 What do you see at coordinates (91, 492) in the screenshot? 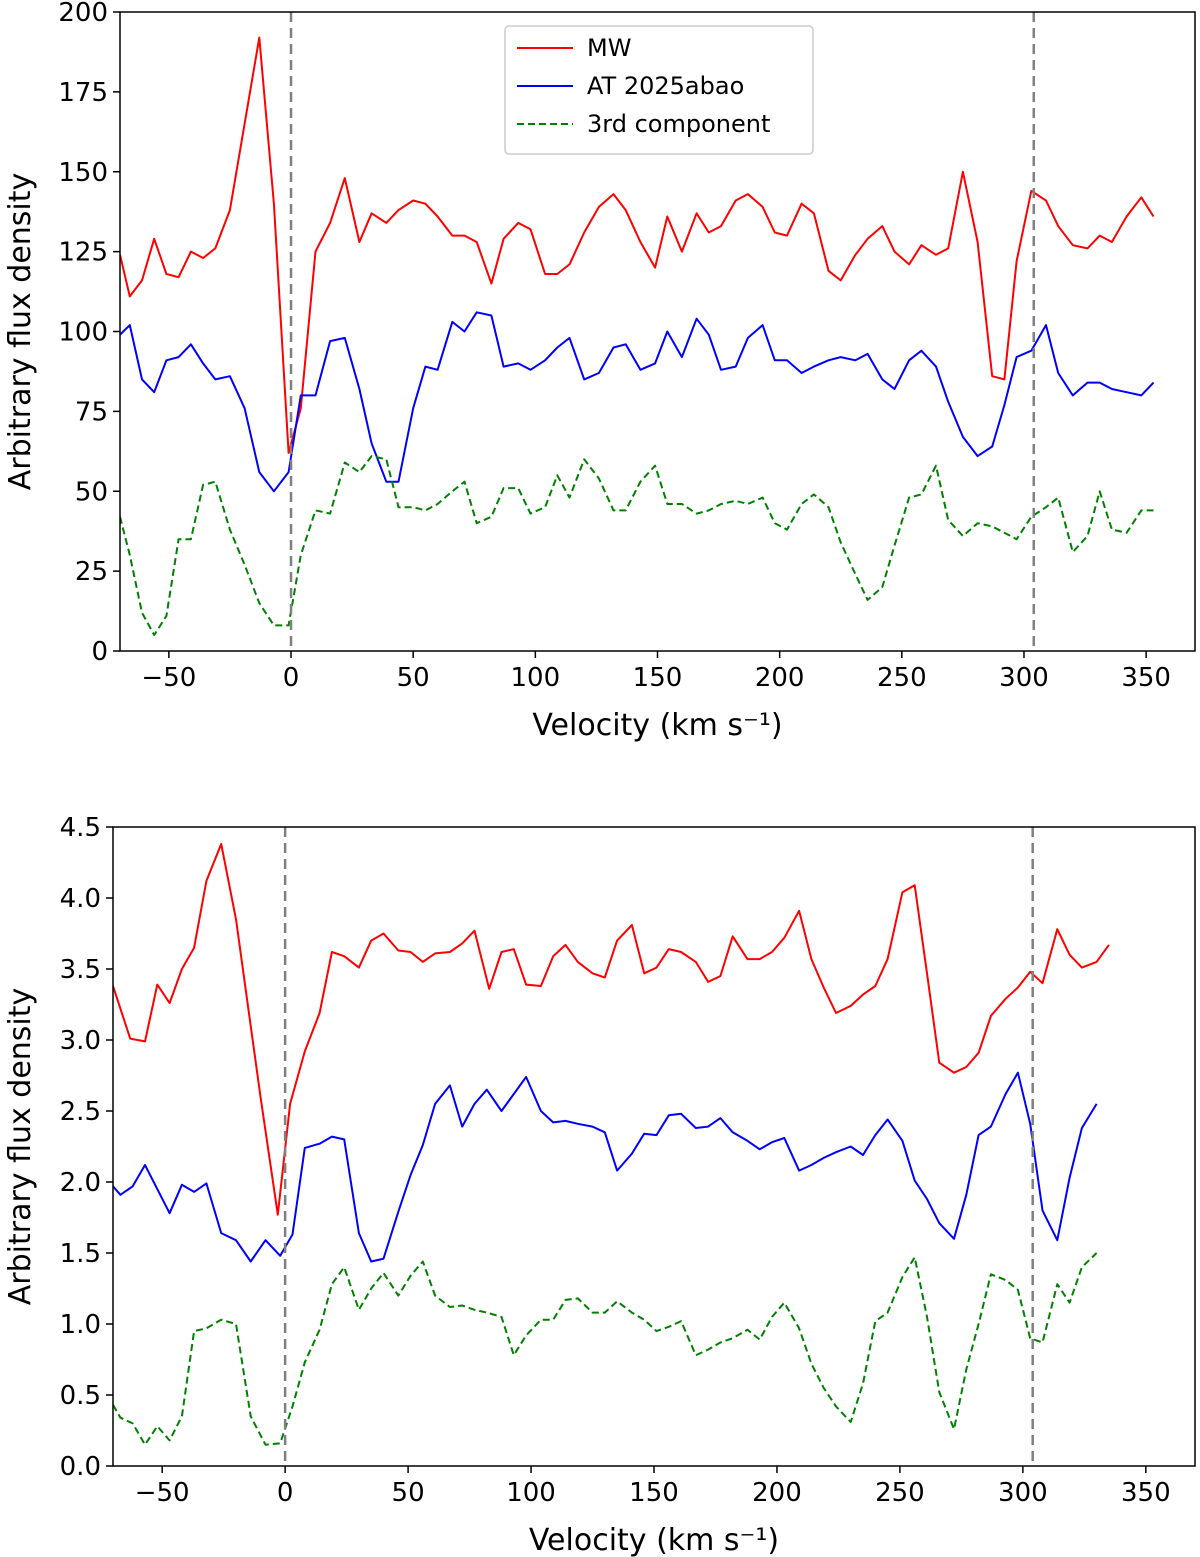
I see `y-tick-label: 50` at bounding box center [91, 492].